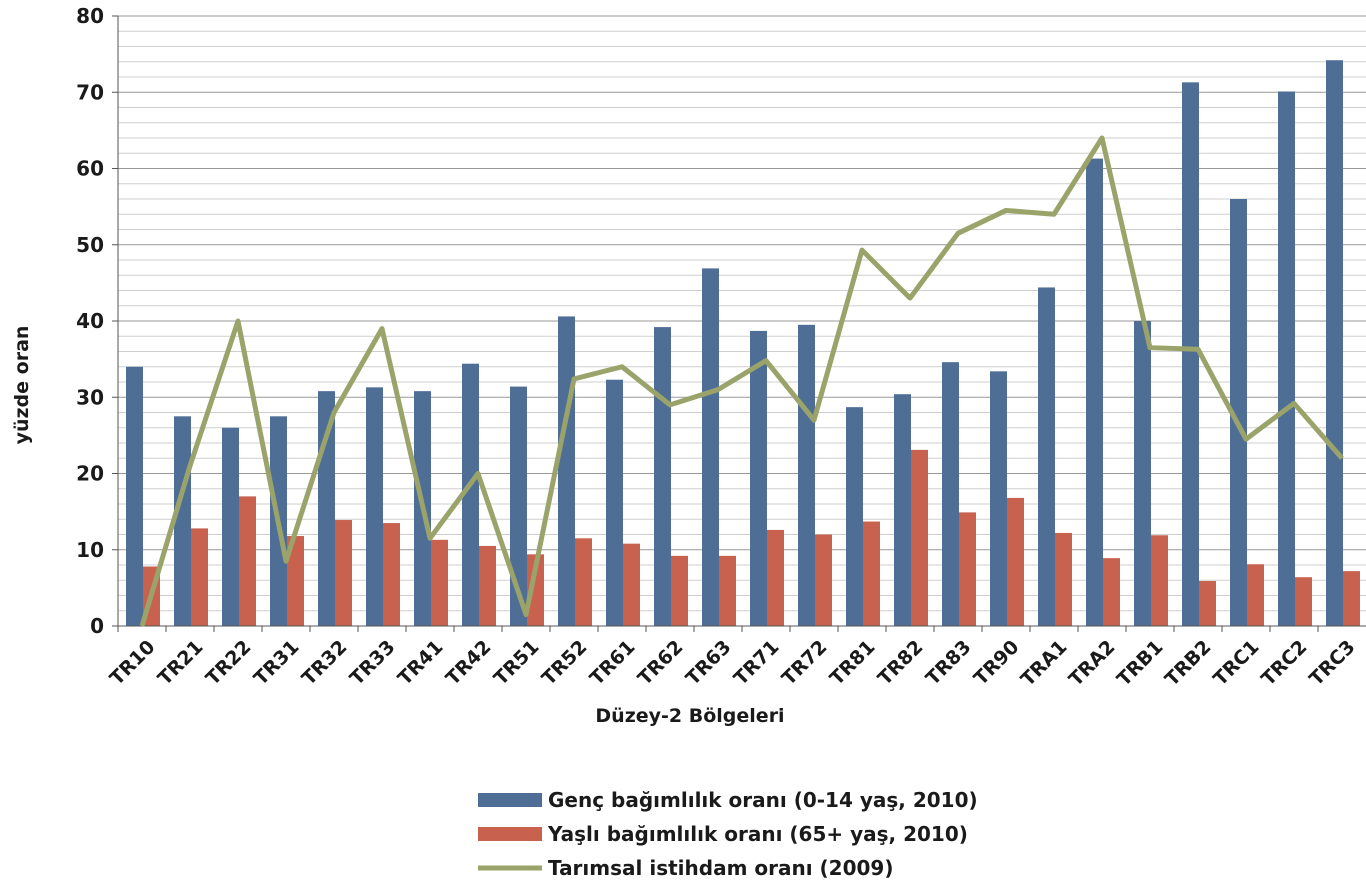  I want to click on x-tick-label: TR83, so click(949, 663).